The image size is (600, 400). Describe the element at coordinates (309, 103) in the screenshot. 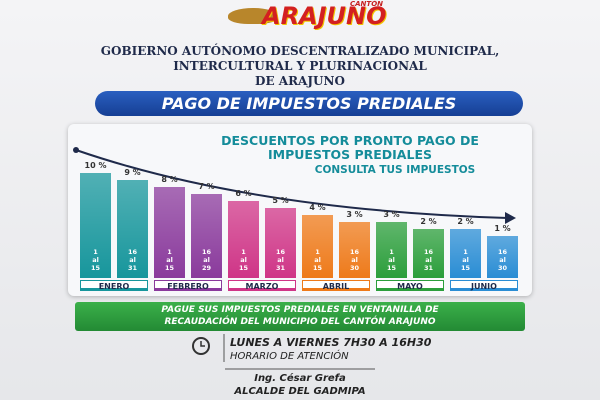

I see `banner: PAGO DE IMPUESTOS PREDIALES` at that location.